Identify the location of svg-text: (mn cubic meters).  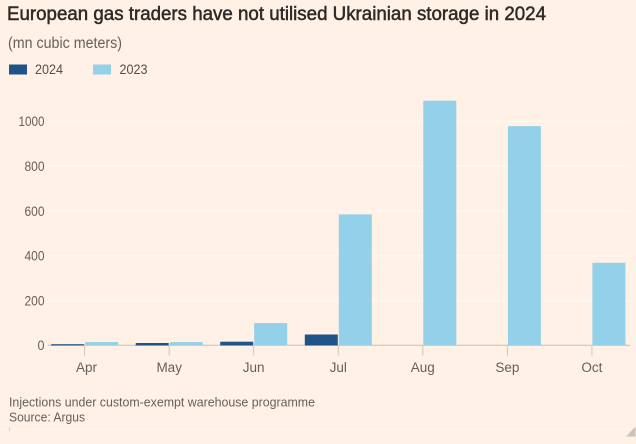
(65, 43).